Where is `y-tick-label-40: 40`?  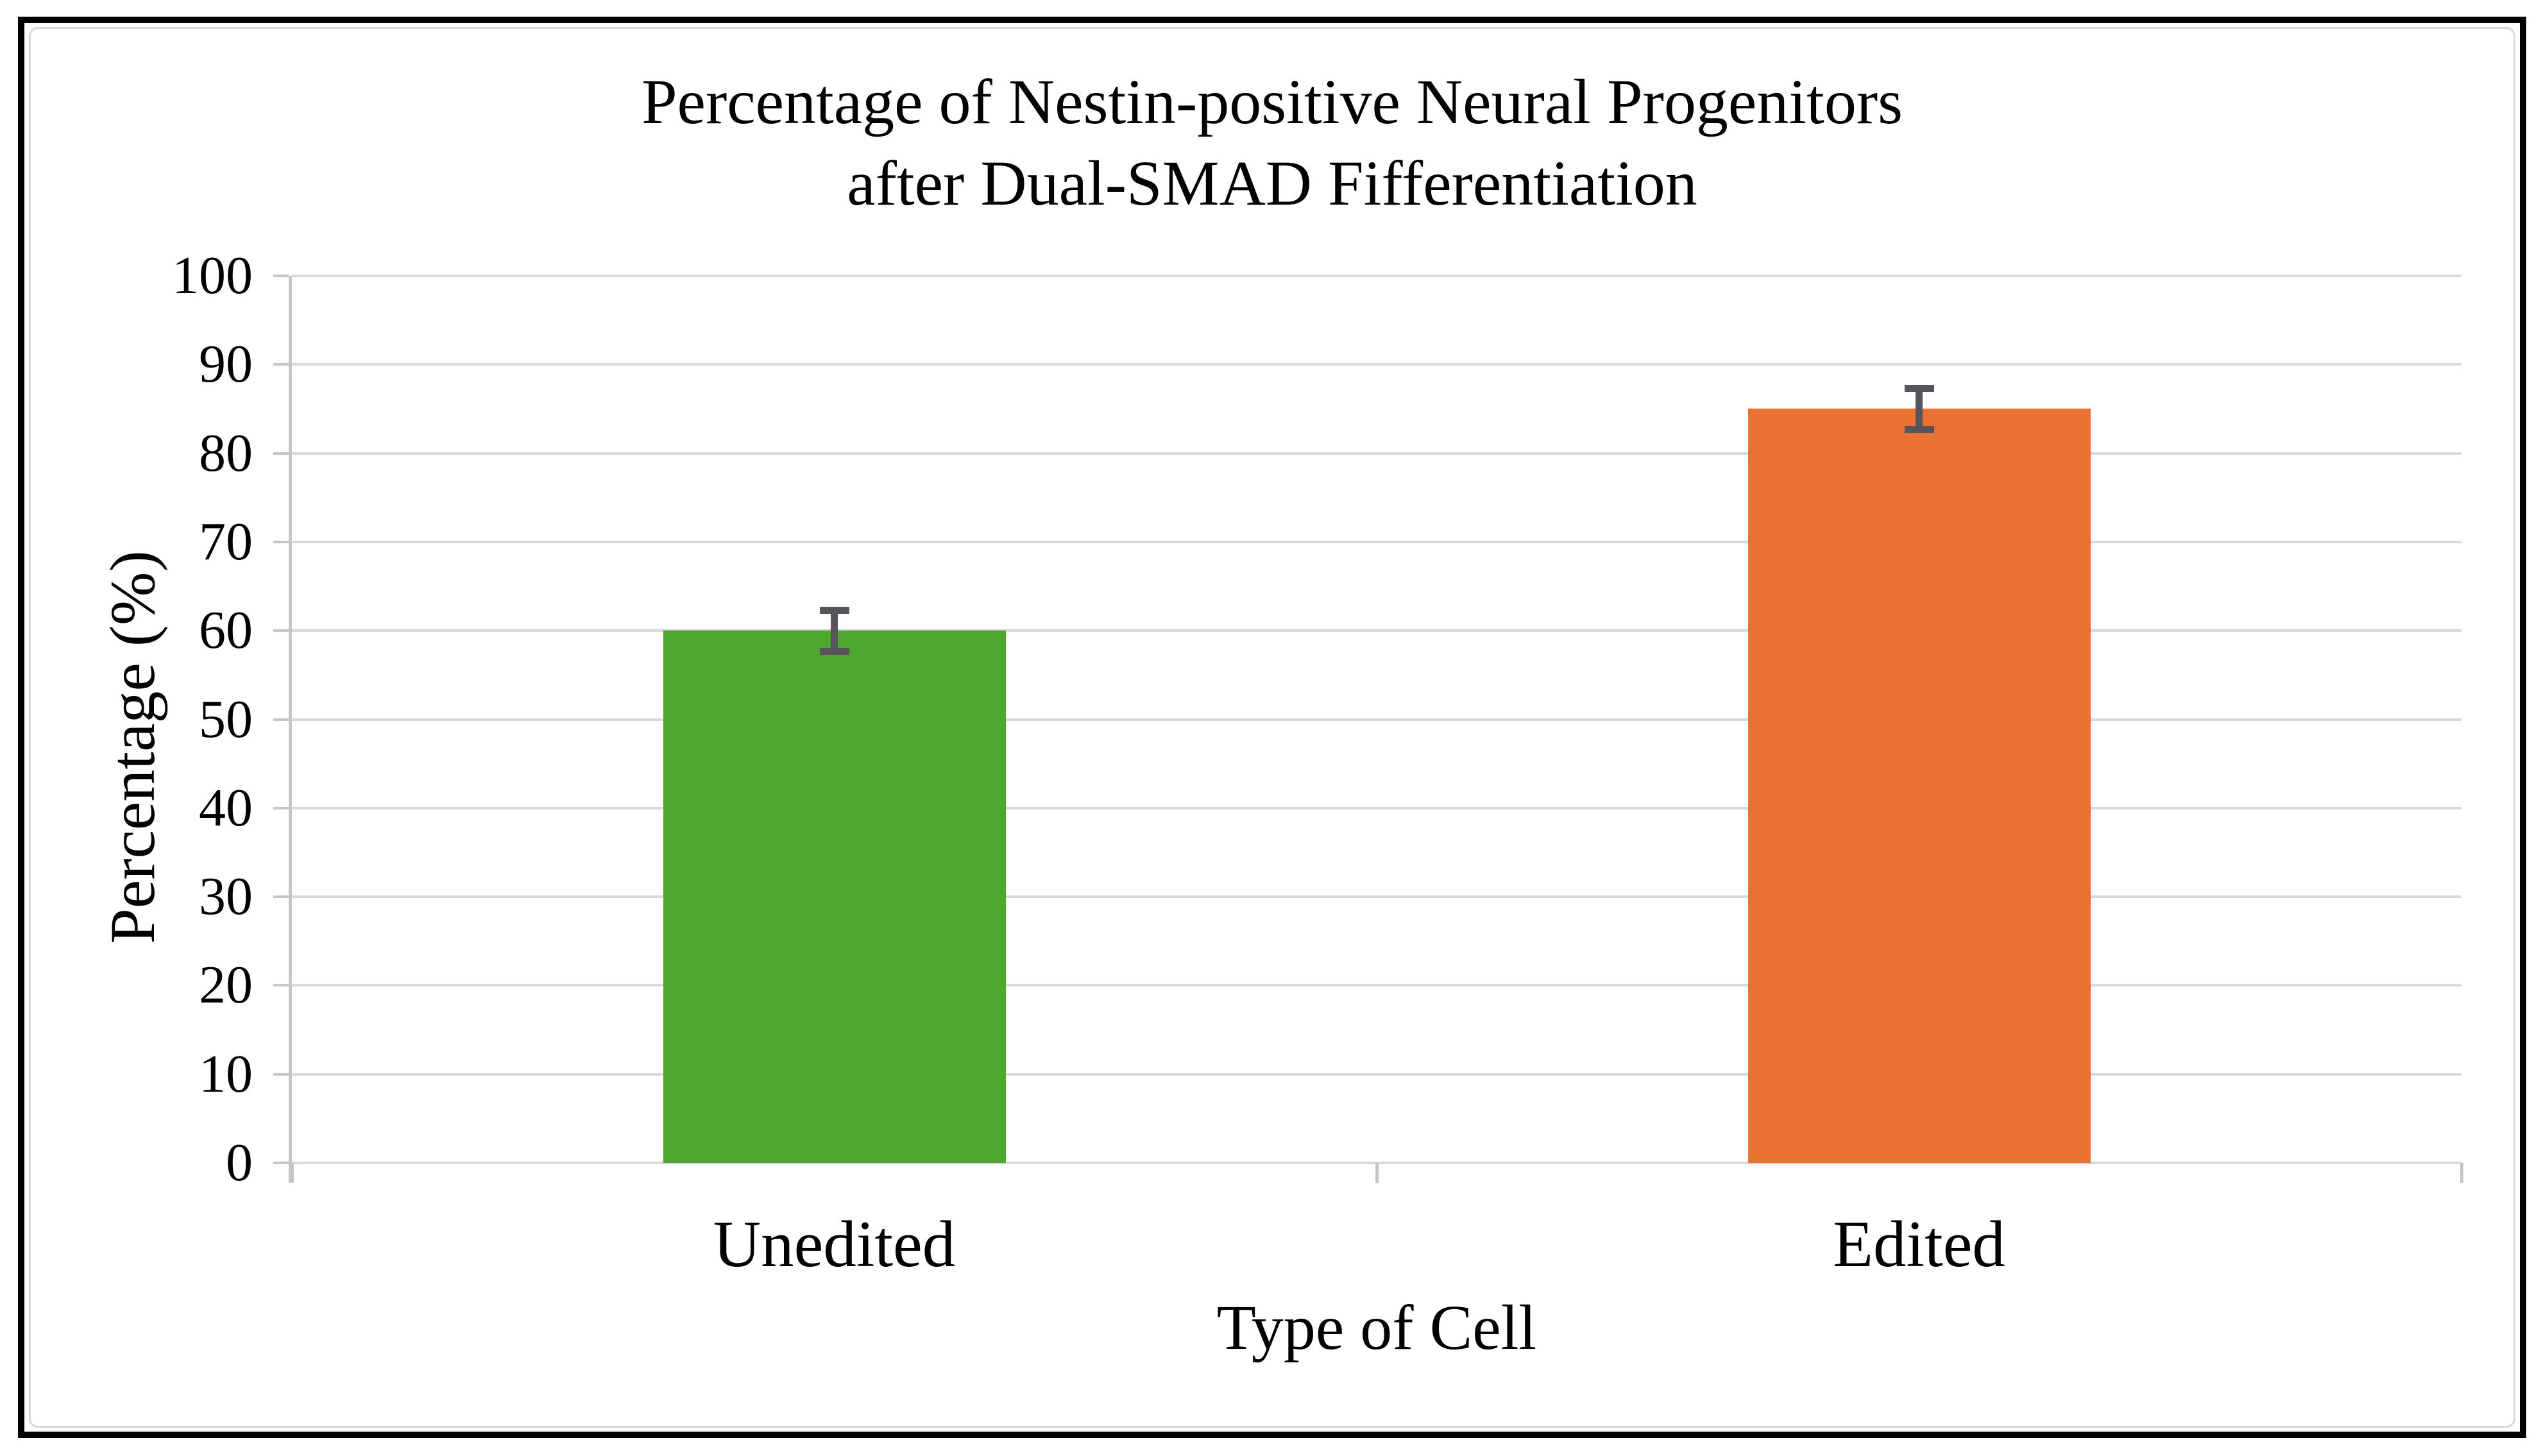 y-tick-label-40: 40 is located at coordinates (226, 808).